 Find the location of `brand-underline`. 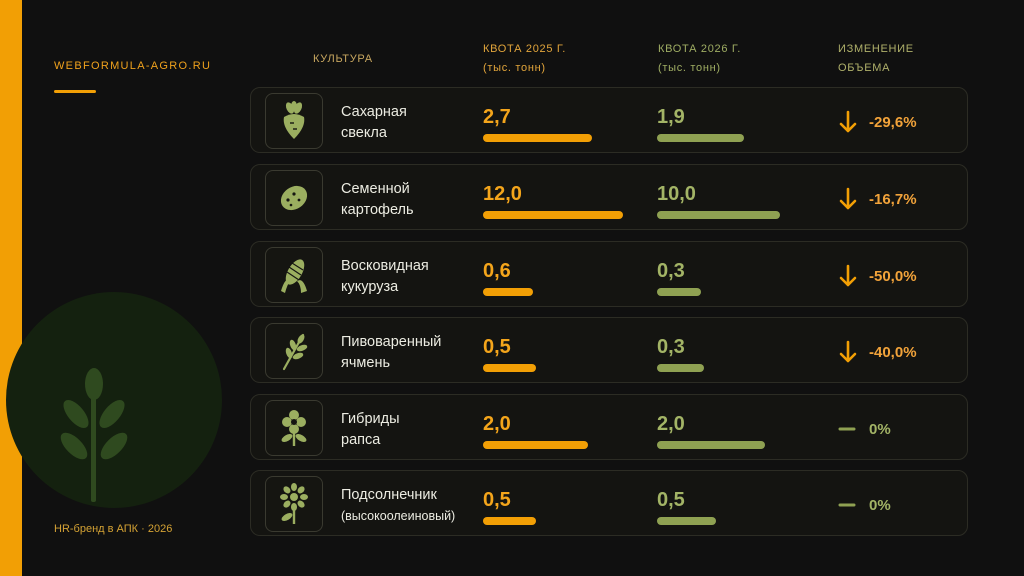

brand-underline is located at coordinates (75, 91).